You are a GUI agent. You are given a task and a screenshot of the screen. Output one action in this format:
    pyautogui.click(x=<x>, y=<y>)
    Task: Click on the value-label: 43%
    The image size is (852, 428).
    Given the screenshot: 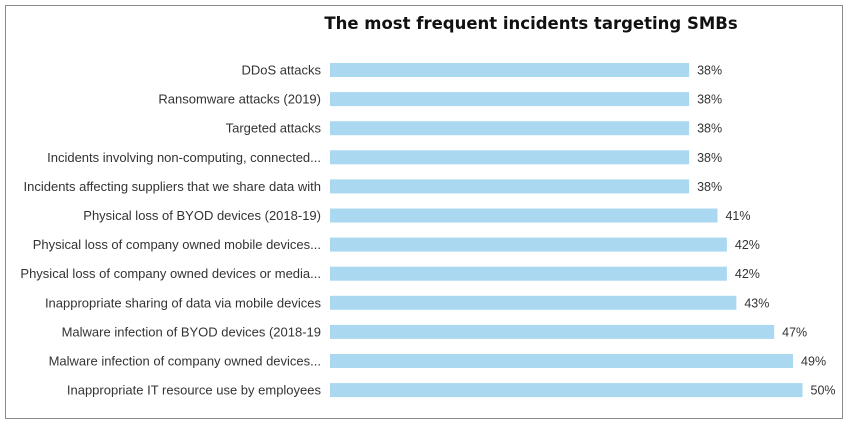 What is the action you would take?
    pyautogui.click(x=756, y=303)
    